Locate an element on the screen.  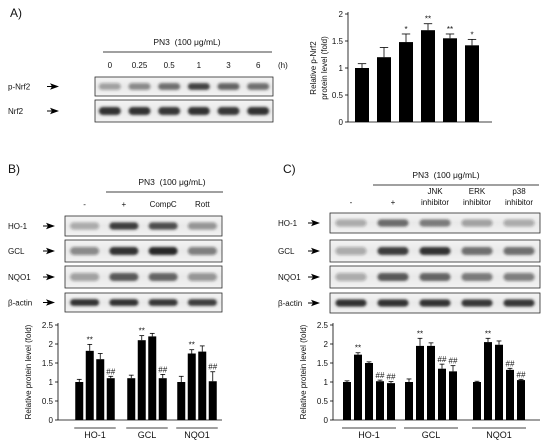
blot-row-ho-1: HO-1 is located at coordinates (409, 223).